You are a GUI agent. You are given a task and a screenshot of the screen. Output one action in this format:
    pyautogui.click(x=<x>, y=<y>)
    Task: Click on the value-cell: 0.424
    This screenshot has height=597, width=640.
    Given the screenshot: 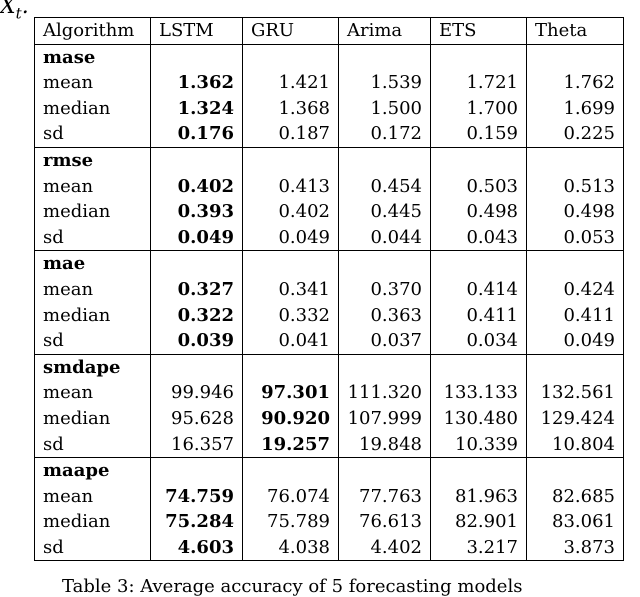 What is the action you would take?
    pyautogui.click(x=575, y=289)
    